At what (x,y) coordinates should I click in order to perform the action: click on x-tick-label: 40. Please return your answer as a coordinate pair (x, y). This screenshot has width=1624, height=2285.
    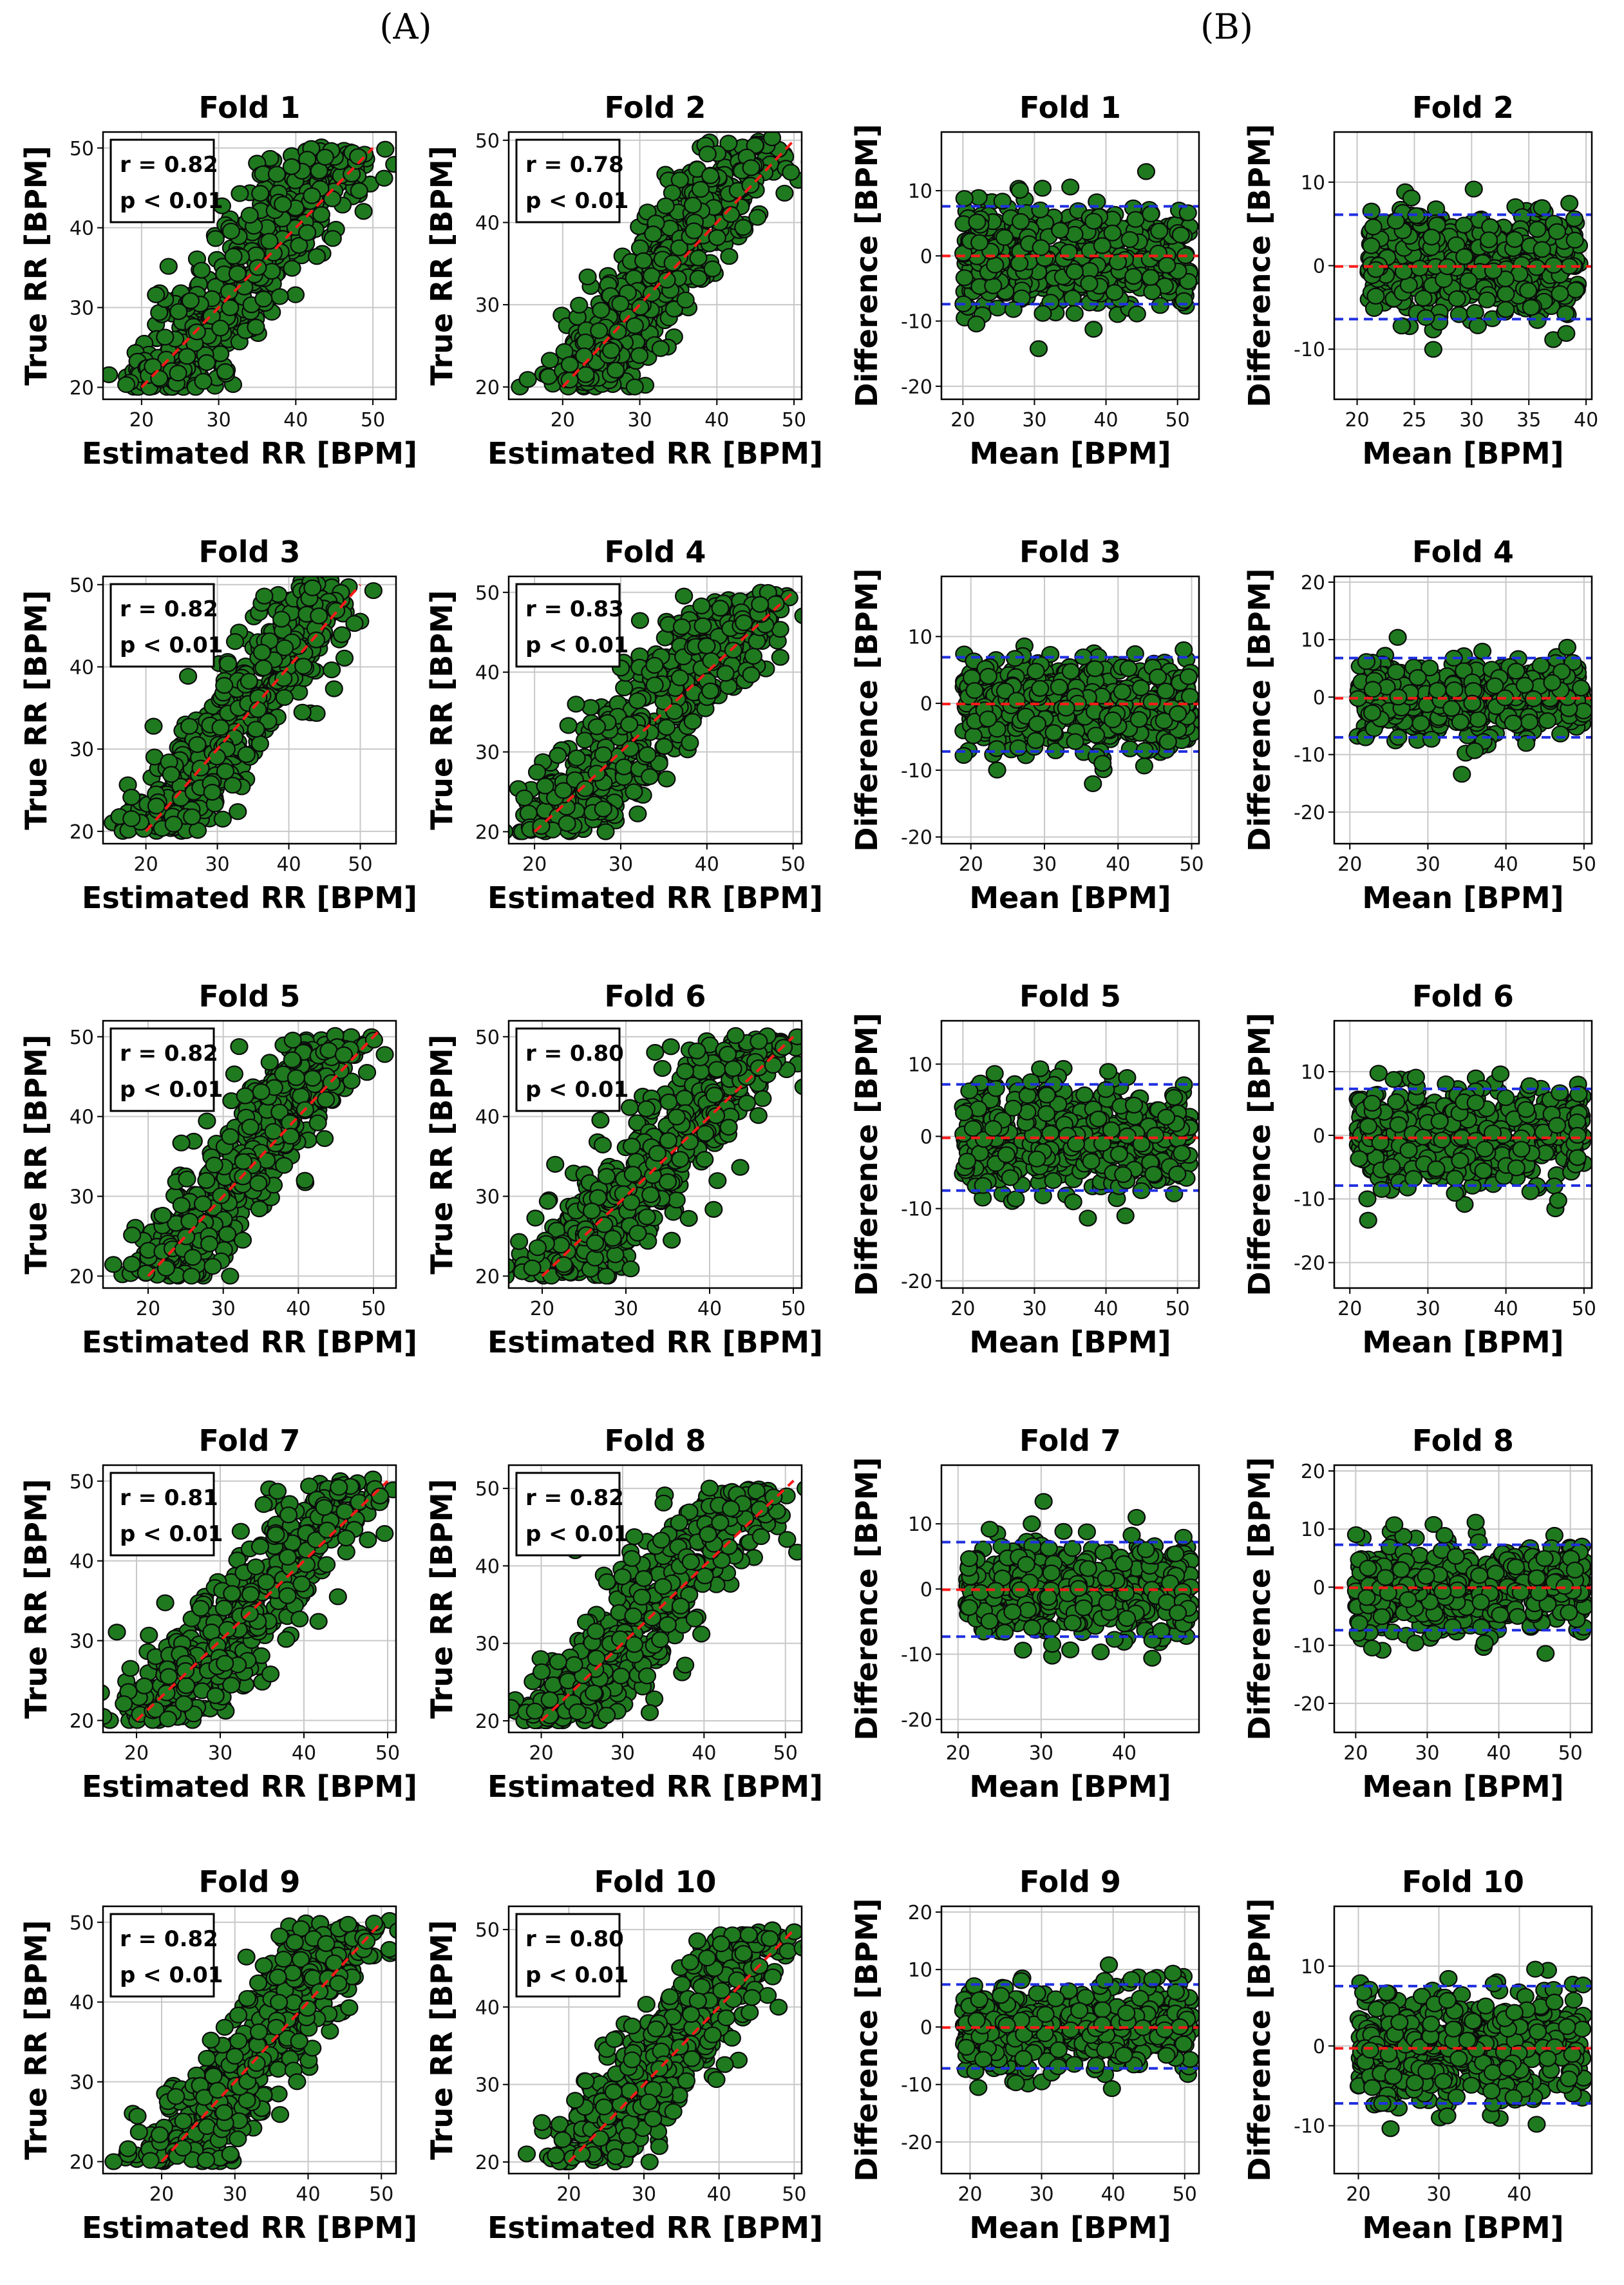
    Looking at the image, I should click on (298, 1309).